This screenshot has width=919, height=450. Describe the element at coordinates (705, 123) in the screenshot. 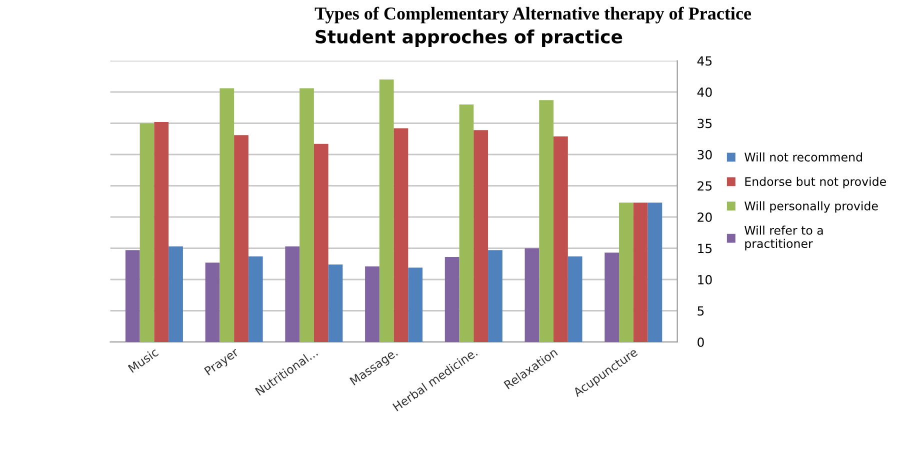

I see `y-tick-label: 35` at that location.